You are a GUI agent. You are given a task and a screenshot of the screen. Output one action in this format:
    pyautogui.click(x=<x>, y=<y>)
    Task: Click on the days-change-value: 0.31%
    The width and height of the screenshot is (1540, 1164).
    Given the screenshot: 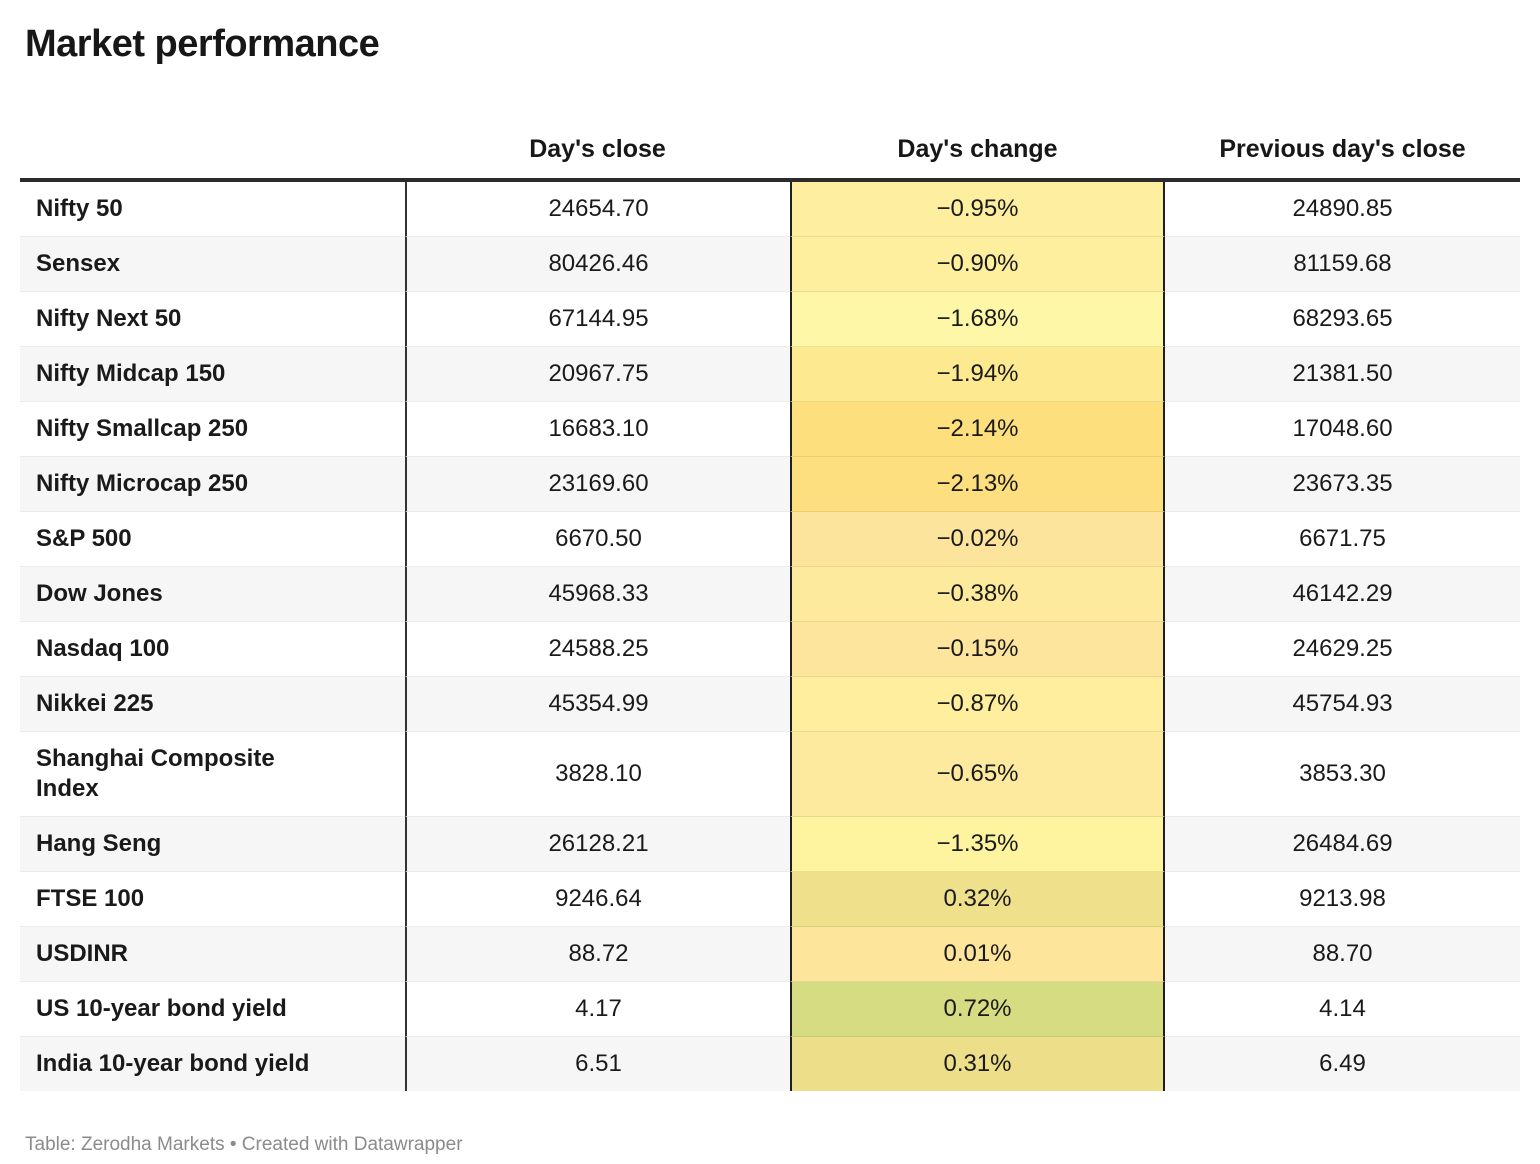 What is the action you would take?
    pyautogui.click(x=977, y=1064)
    